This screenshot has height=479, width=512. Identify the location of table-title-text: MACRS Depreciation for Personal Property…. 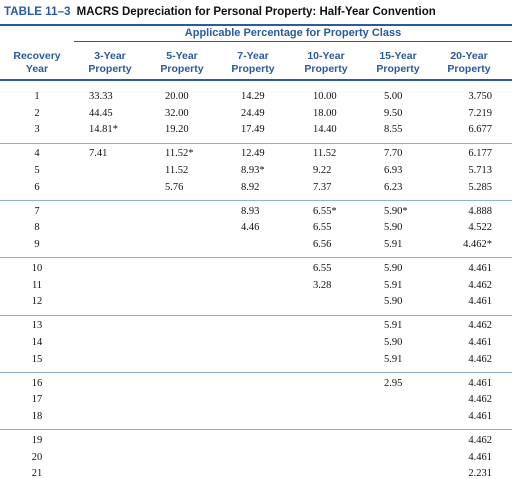
(256, 12).